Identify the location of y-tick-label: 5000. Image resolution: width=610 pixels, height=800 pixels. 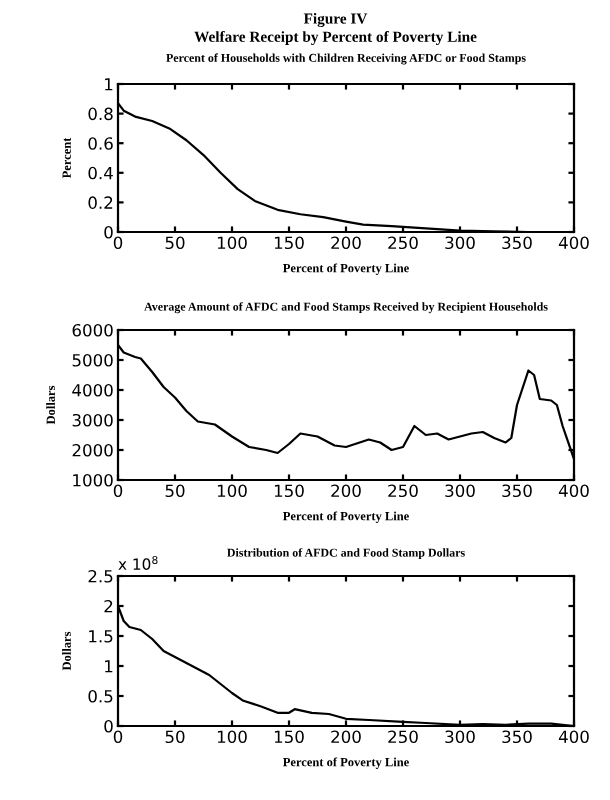
(92, 360).